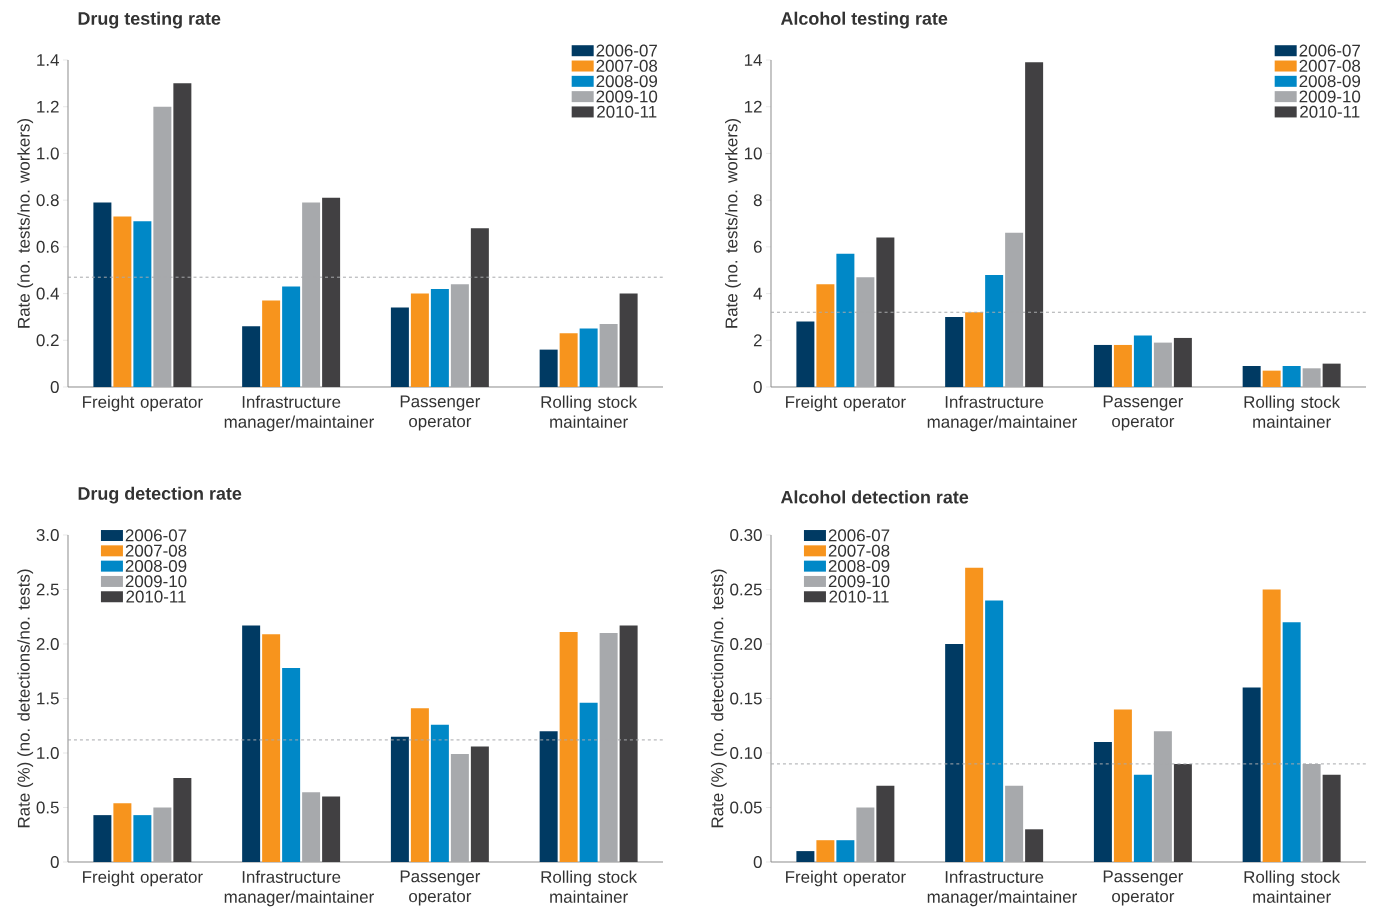  Describe the element at coordinates (1330, 96) in the screenshot. I see `legend-label: 2009-10` at that location.